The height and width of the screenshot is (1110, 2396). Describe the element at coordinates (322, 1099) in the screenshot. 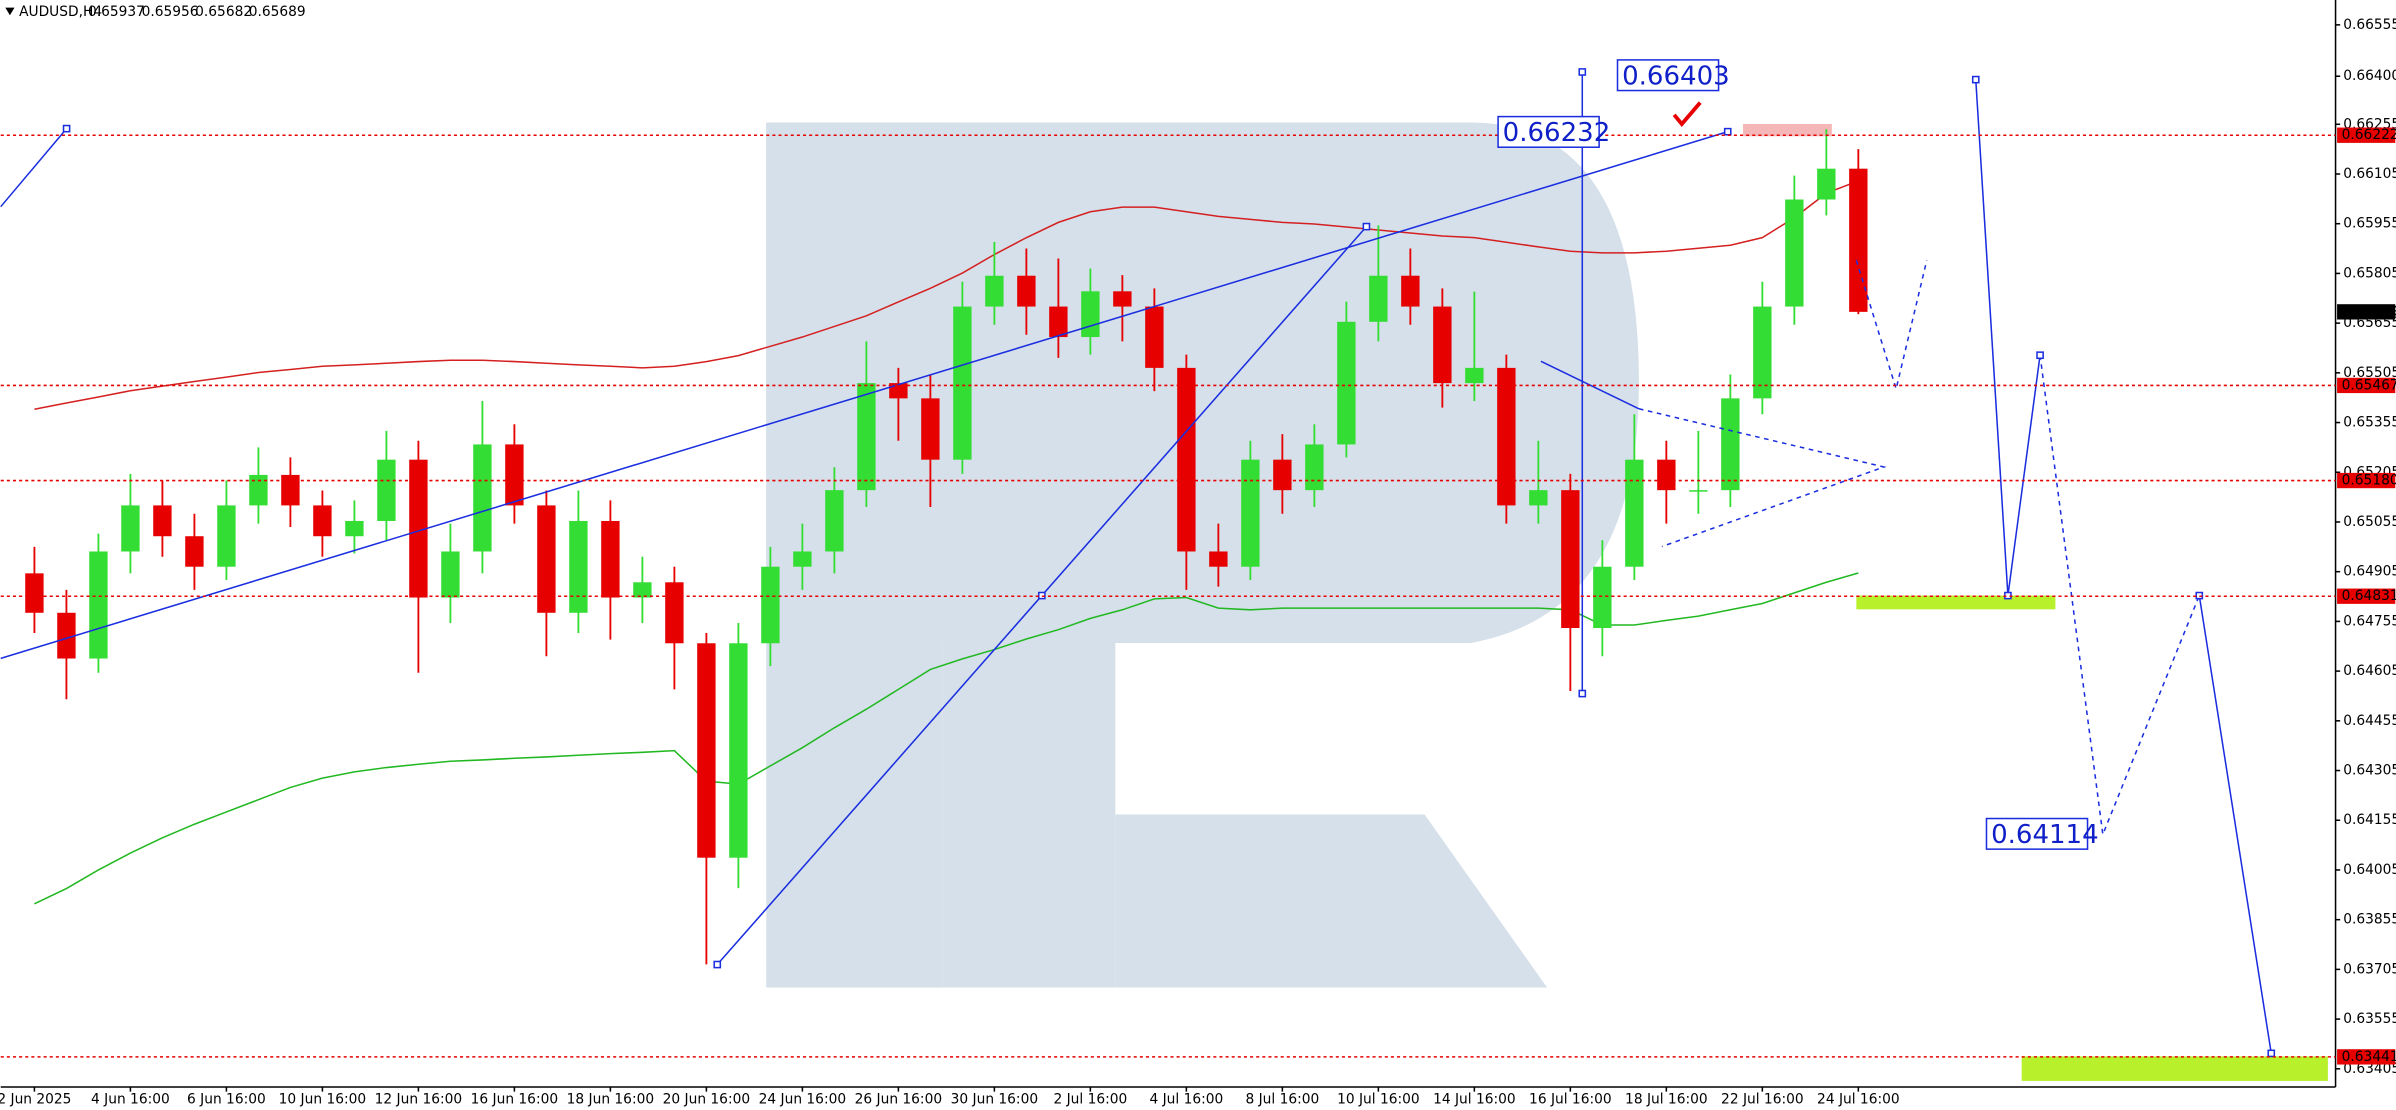

I see `x-tick-label: 10 Jun 16:00` at that location.